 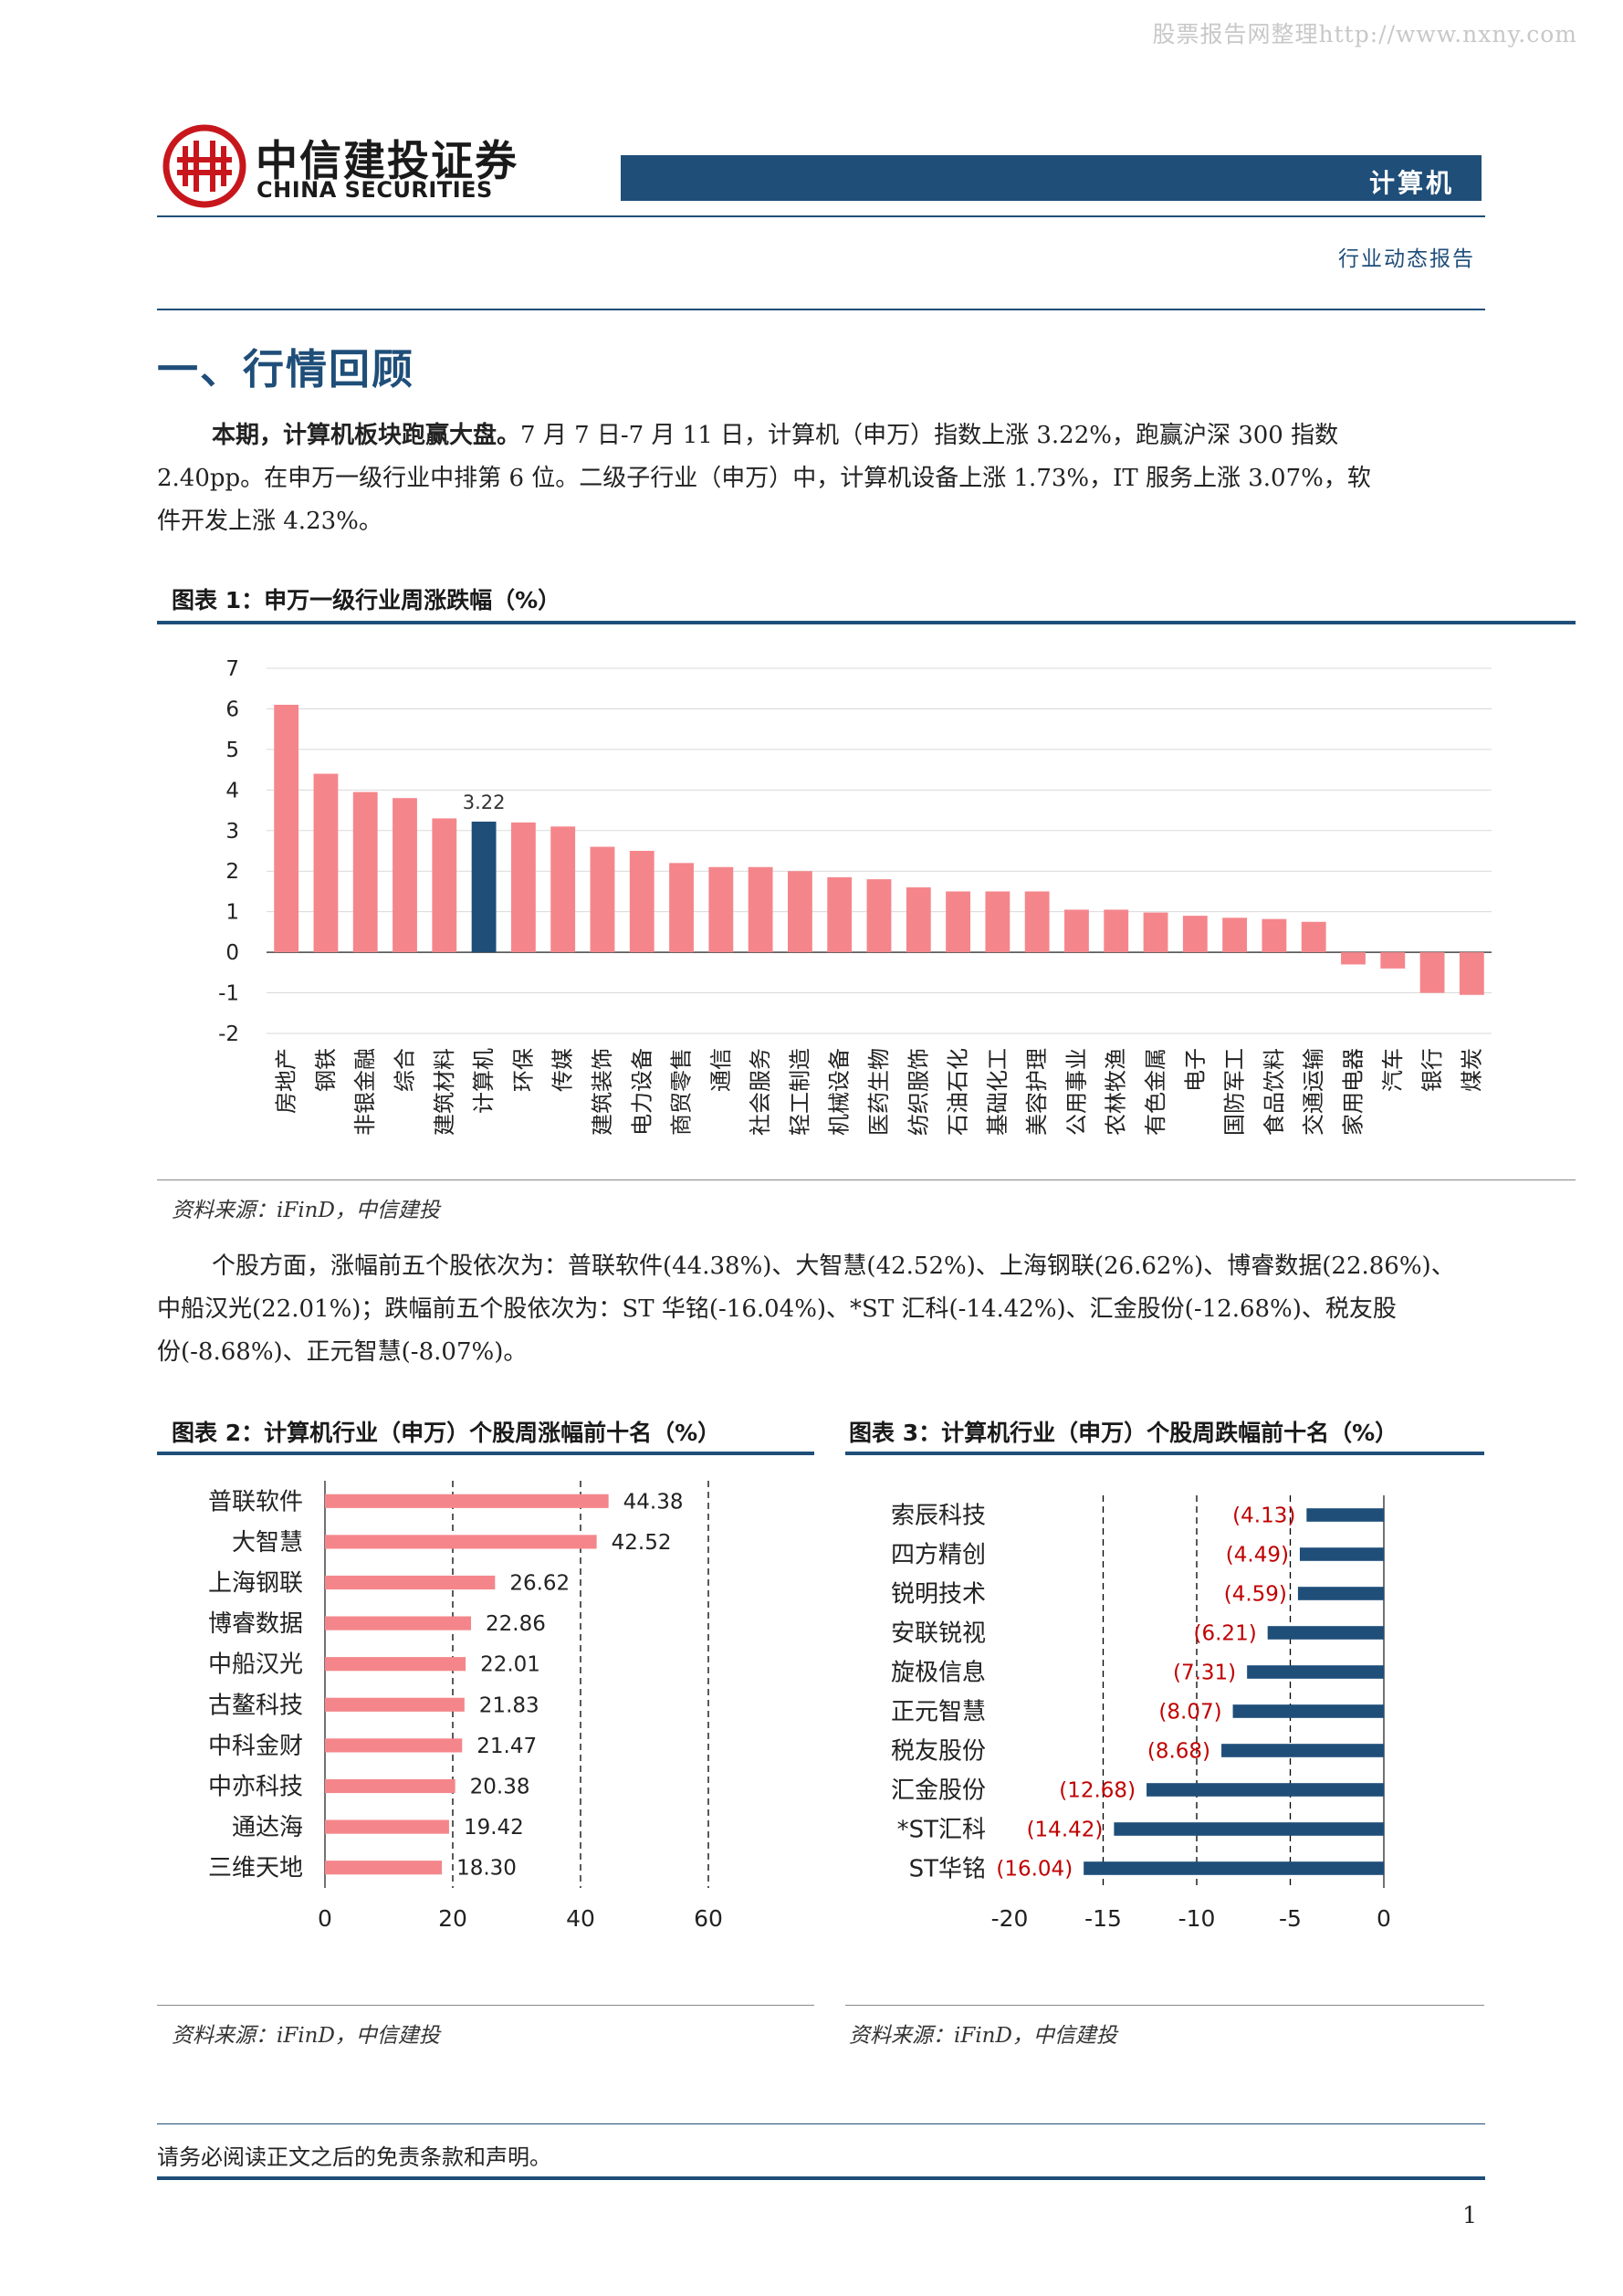 I want to click on y-tick-label: 0, so click(x=232, y=953).